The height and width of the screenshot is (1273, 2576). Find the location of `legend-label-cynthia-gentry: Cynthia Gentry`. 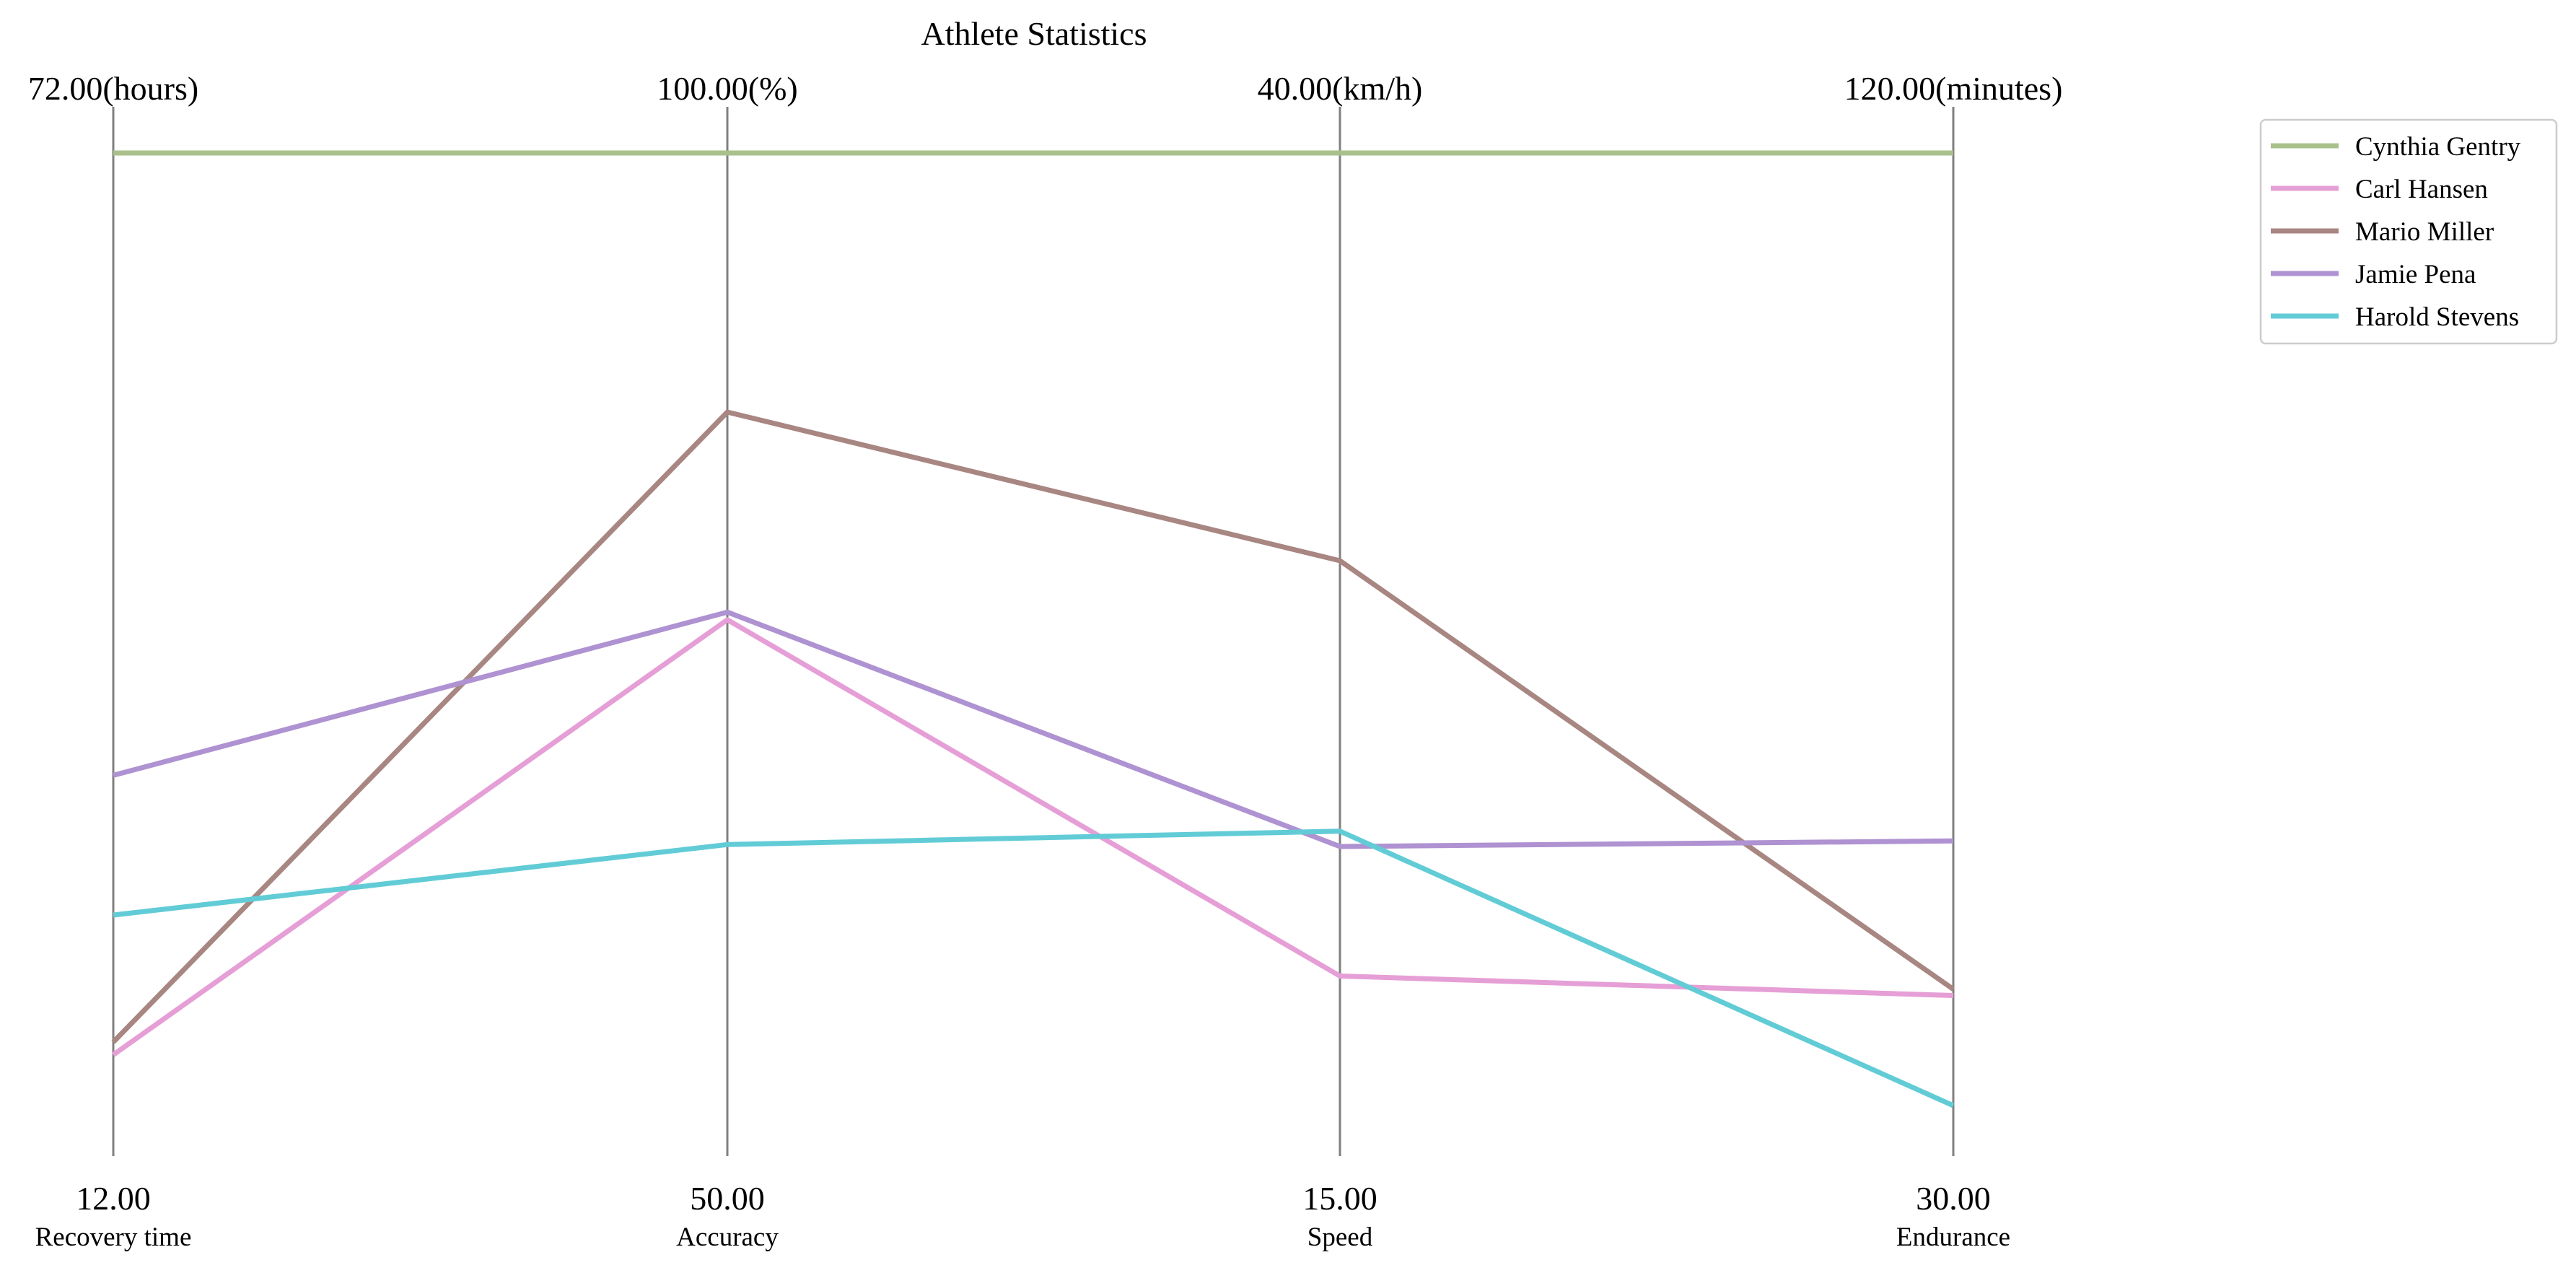

legend-label-cynthia-gentry: Cynthia Gentry is located at coordinates (2438, 147).